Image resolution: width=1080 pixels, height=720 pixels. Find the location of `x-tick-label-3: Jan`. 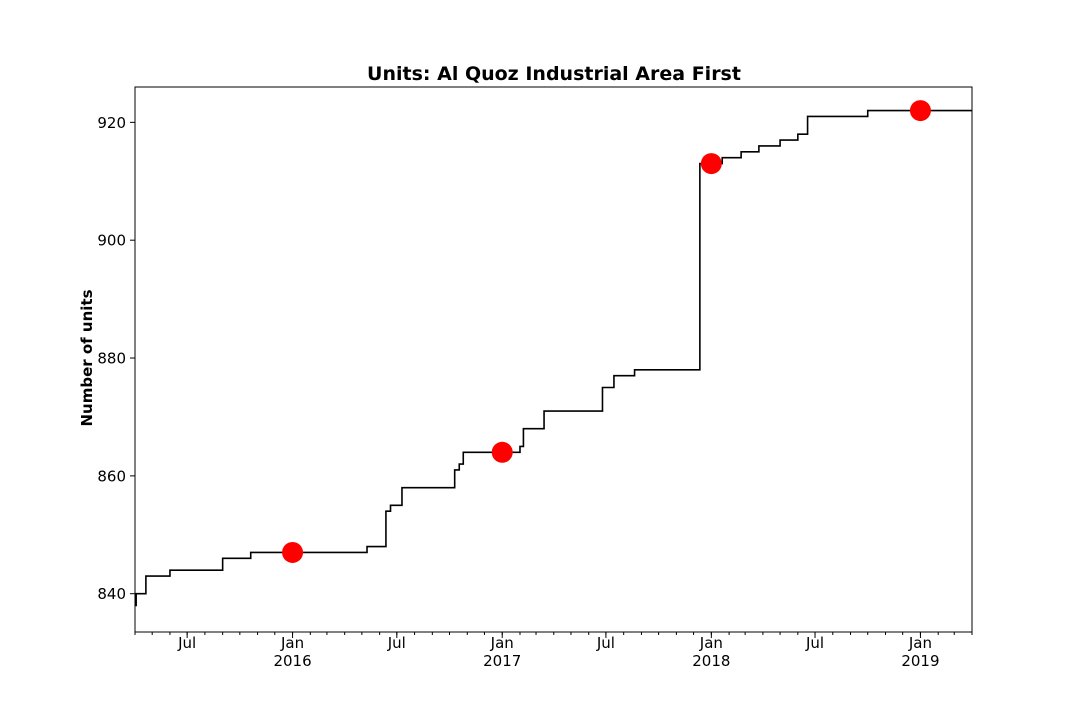

x-tick-label-3: Jan is located at coordinates (502, 643).